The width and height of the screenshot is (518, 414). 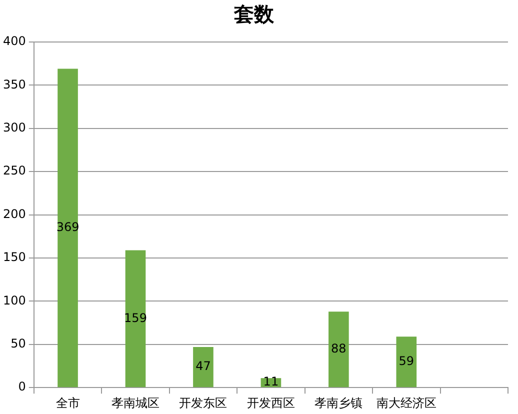 What do you see at coordinates (271, 381) in the screenshot?
I see `data-label: 11` at bounding box center [271, 381].